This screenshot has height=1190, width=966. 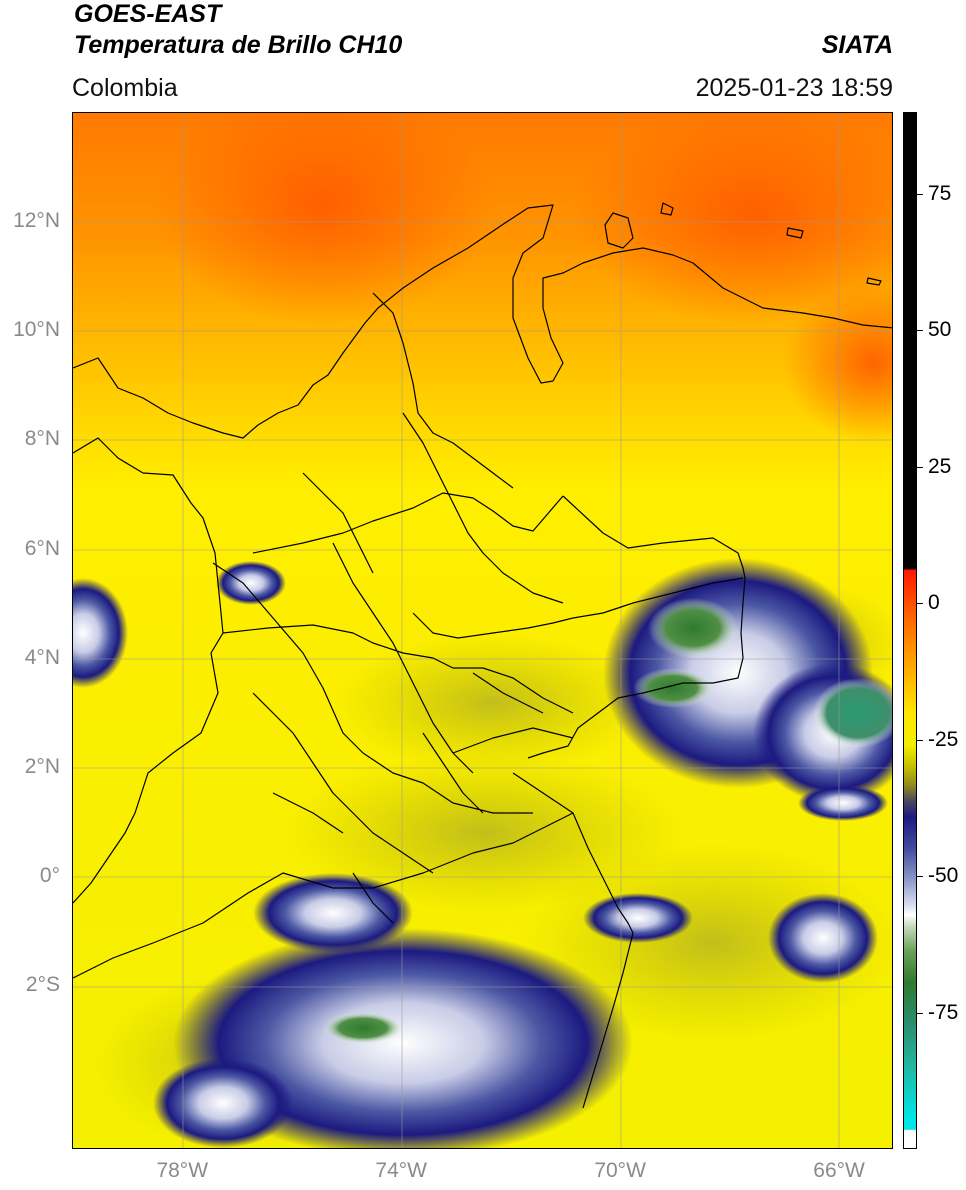 What do you see at coordinates (940, 466) in the screenshot?
I see `colorbar-tick-label: 25` at bounding box center [940, 466].